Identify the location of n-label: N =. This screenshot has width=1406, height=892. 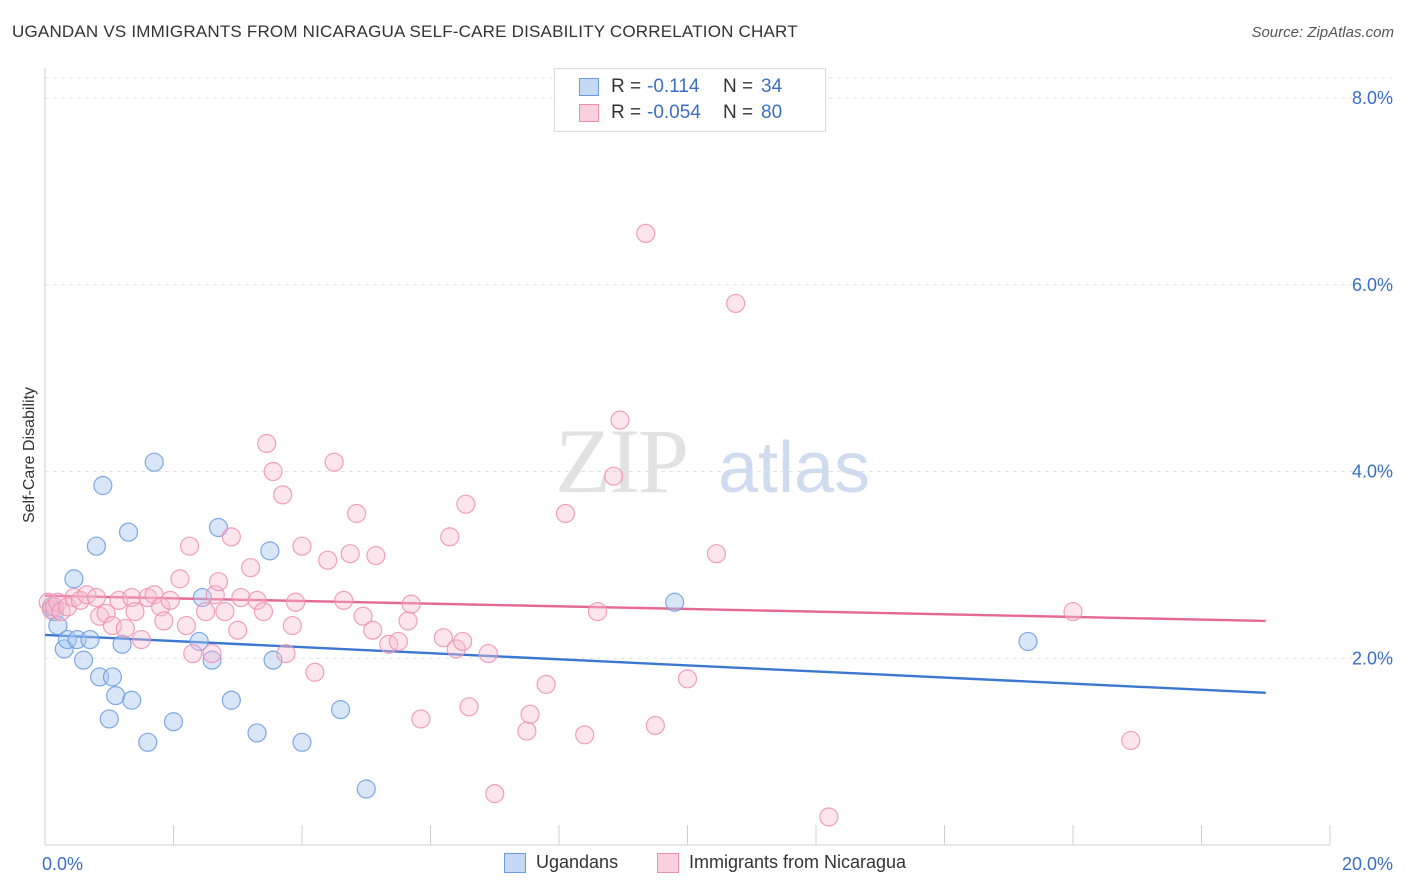
(738, 86).